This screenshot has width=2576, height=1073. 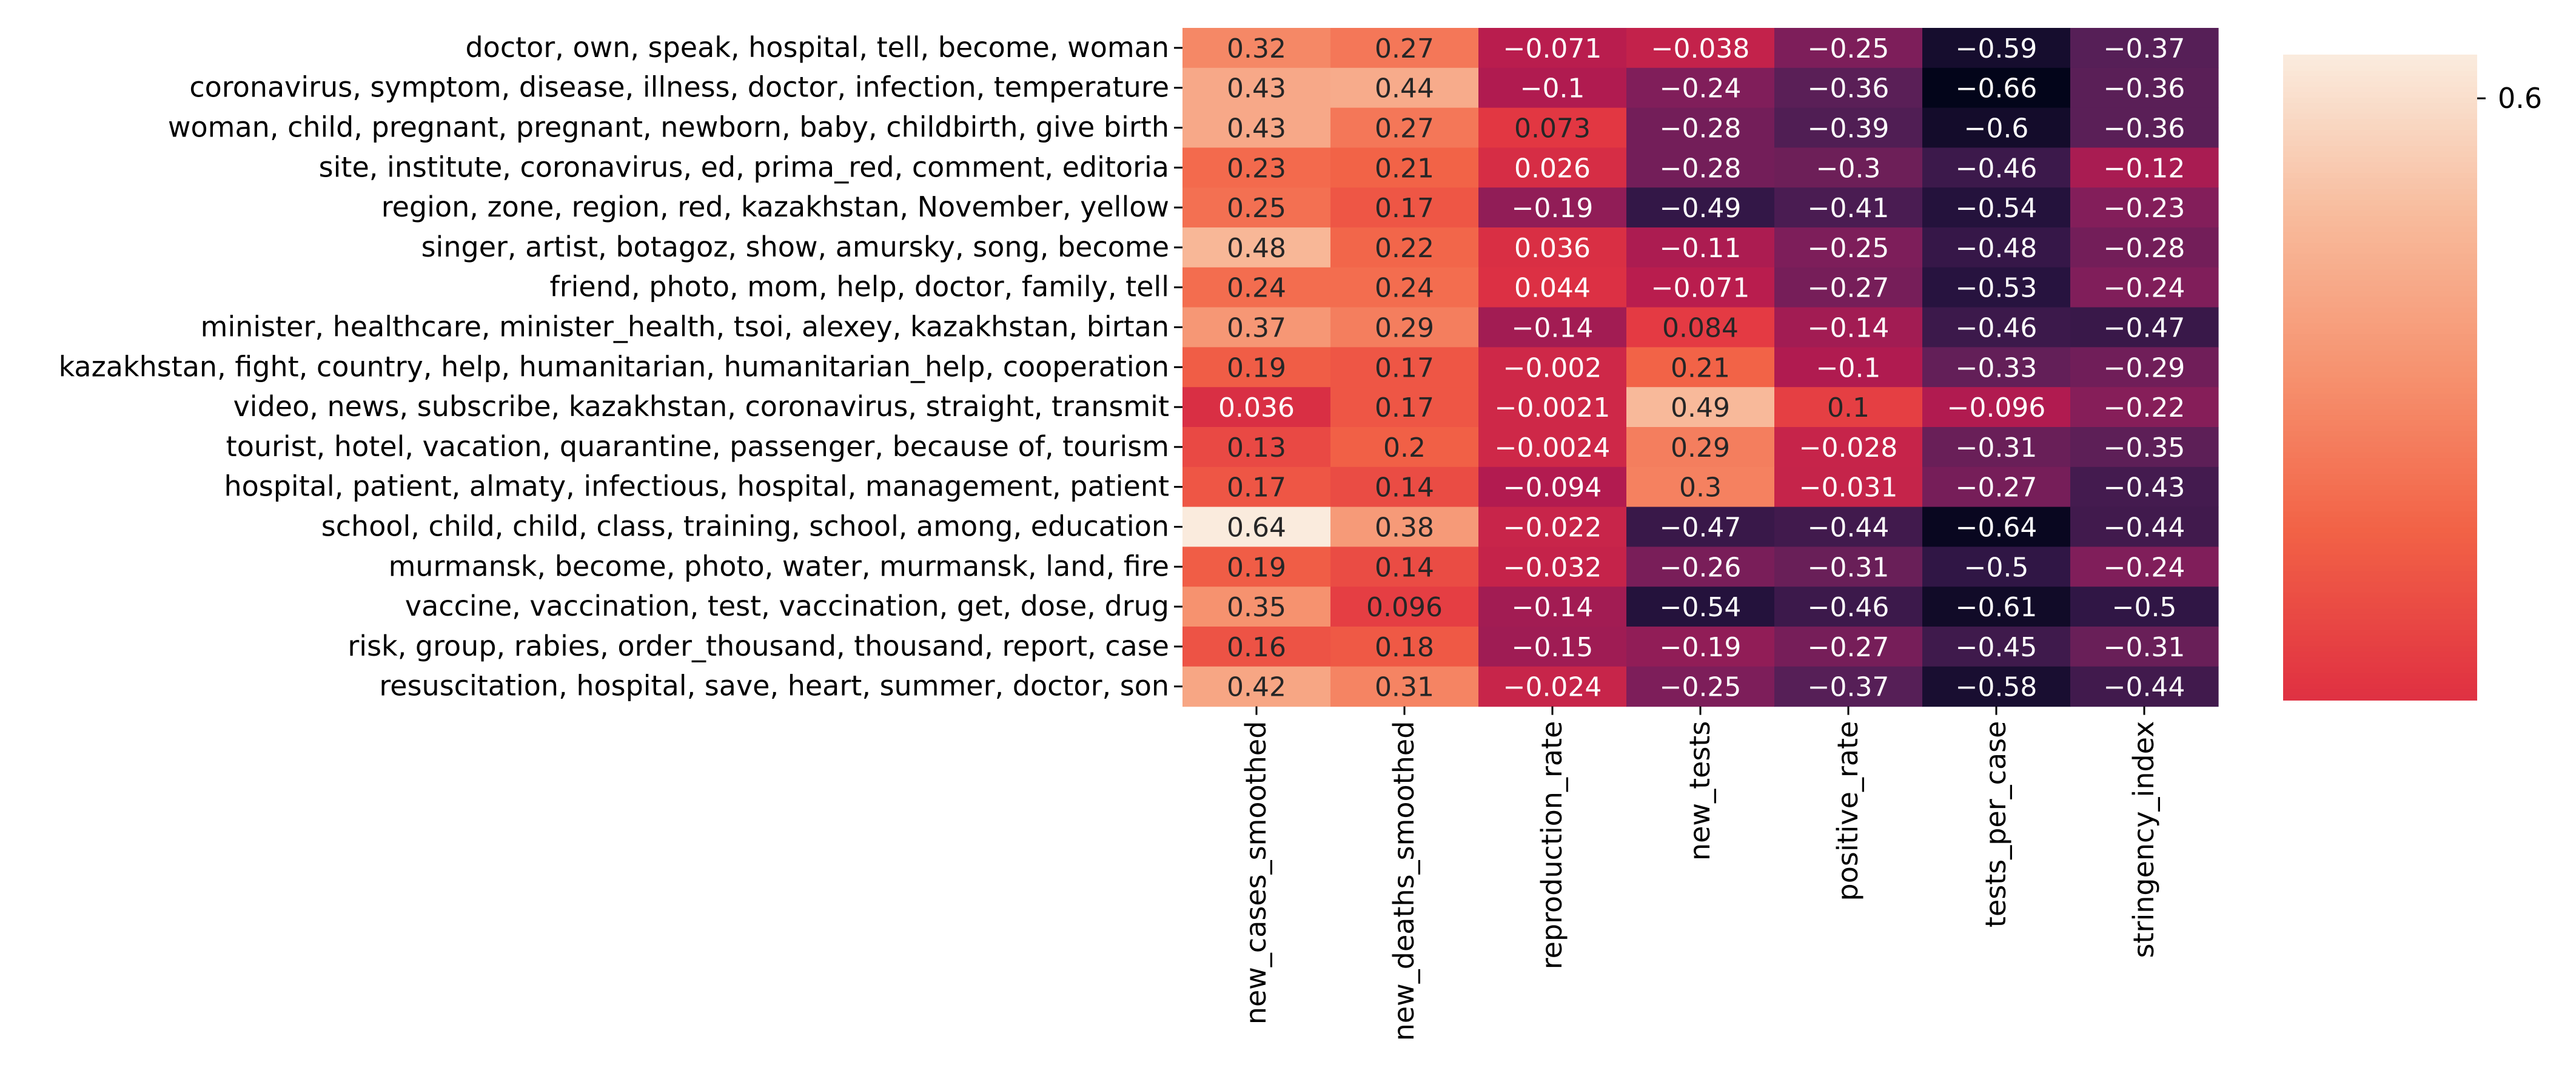 What do you see at coordinates (1997, 128) in the screenshot?
I see `cell-value-label: −0.6` at bounding box center [1997, 128].